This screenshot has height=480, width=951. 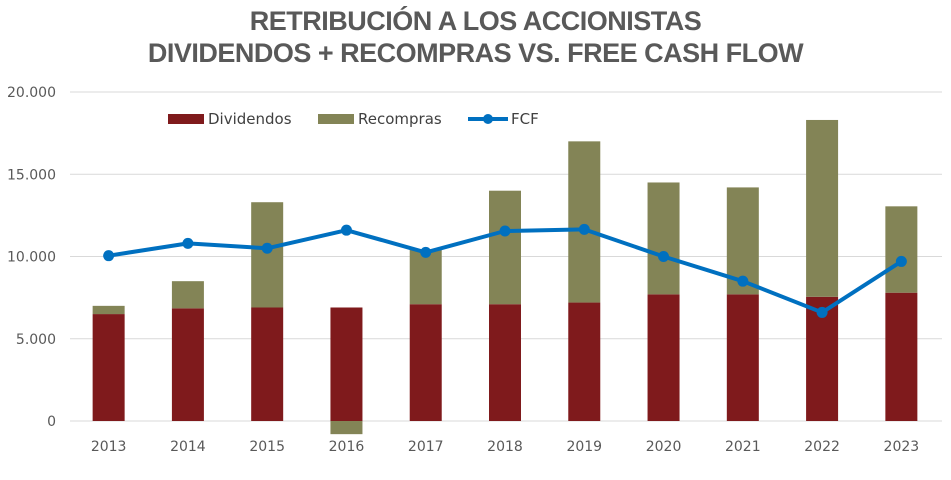 What do you see at coordinates (663, 238) in the screenshot?
I see `bar-recompras-2020` at bounding box center [663, 238].